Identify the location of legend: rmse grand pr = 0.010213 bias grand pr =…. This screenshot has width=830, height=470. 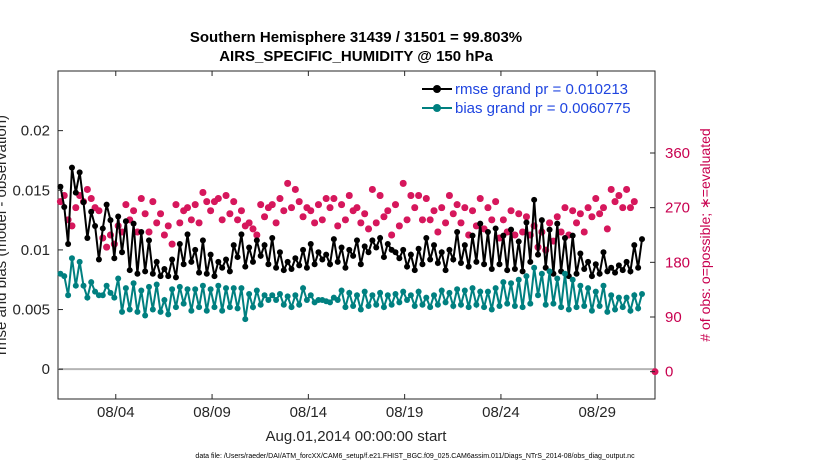
(526, 99).